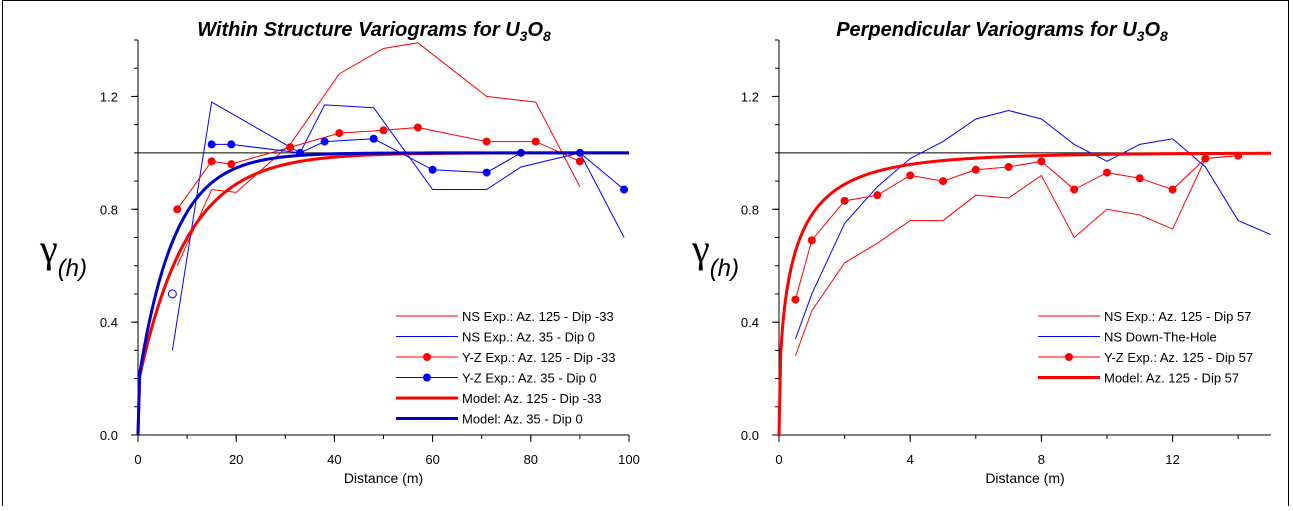 The image size is (1293, 511). What do you see at coordinates (1171, 378) in the screenshot?
I see `legend-label-4: Model: Az. 125 - Dip 57` at bounding box center [1171, 378].